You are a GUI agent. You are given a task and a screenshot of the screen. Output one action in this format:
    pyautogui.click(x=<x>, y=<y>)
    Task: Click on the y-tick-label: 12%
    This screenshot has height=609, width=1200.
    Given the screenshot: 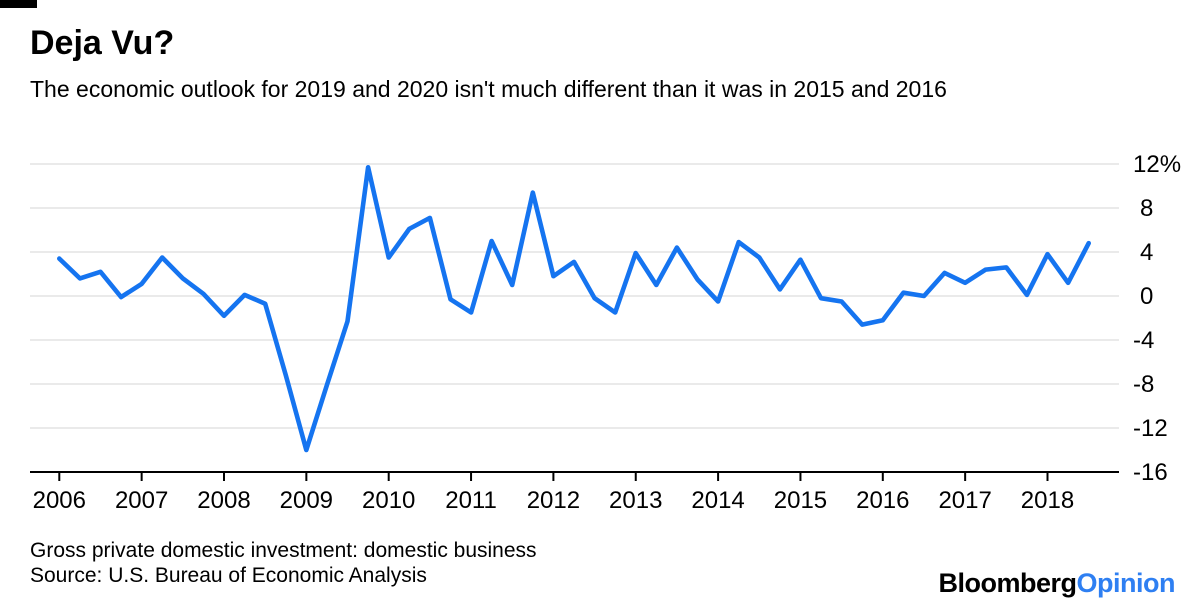 What is the action you would take?
    pyautogui.click(x=1157, y=164)
    